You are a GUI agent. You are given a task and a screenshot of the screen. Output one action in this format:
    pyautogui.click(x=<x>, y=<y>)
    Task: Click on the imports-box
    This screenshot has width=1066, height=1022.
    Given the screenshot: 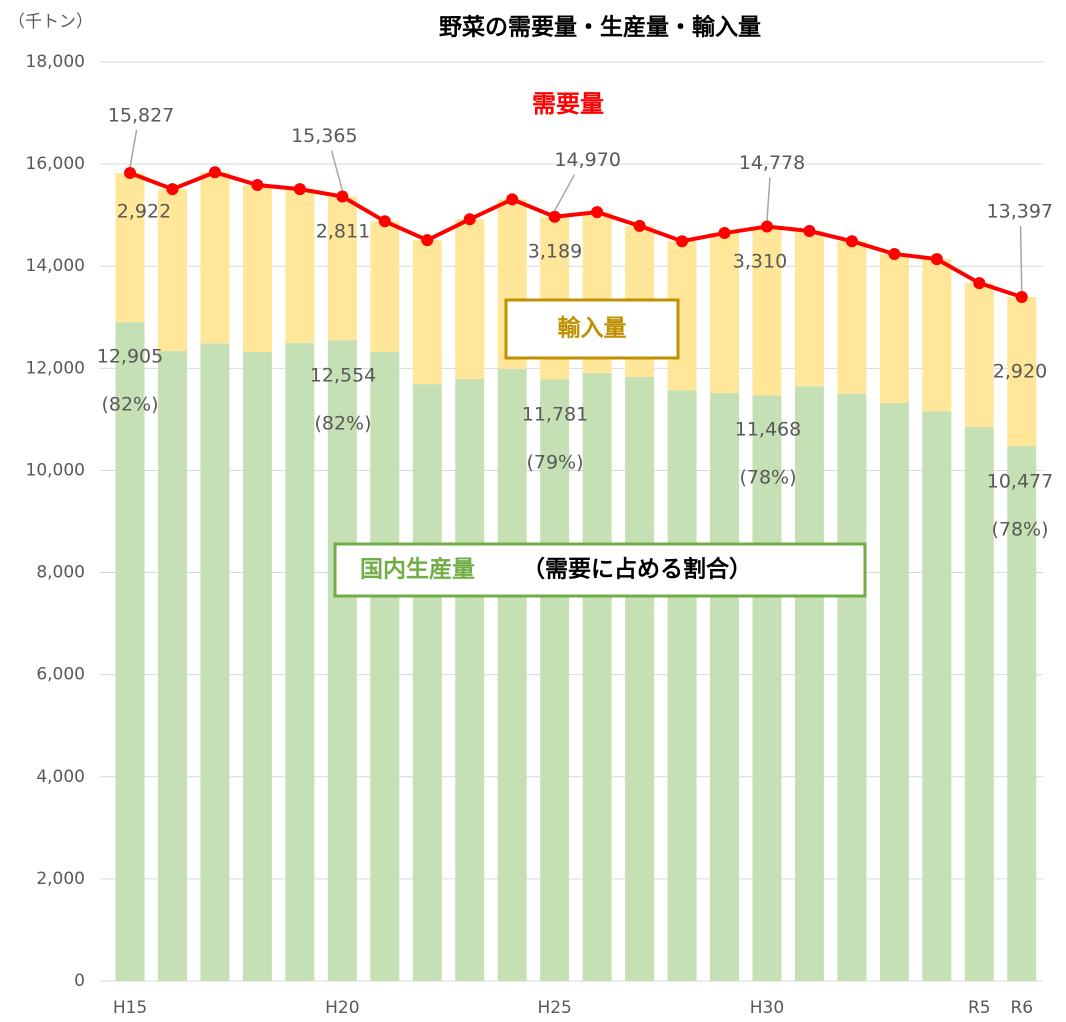 What is the action you would take?
    pyautogui.click(x=592, y=329)
    